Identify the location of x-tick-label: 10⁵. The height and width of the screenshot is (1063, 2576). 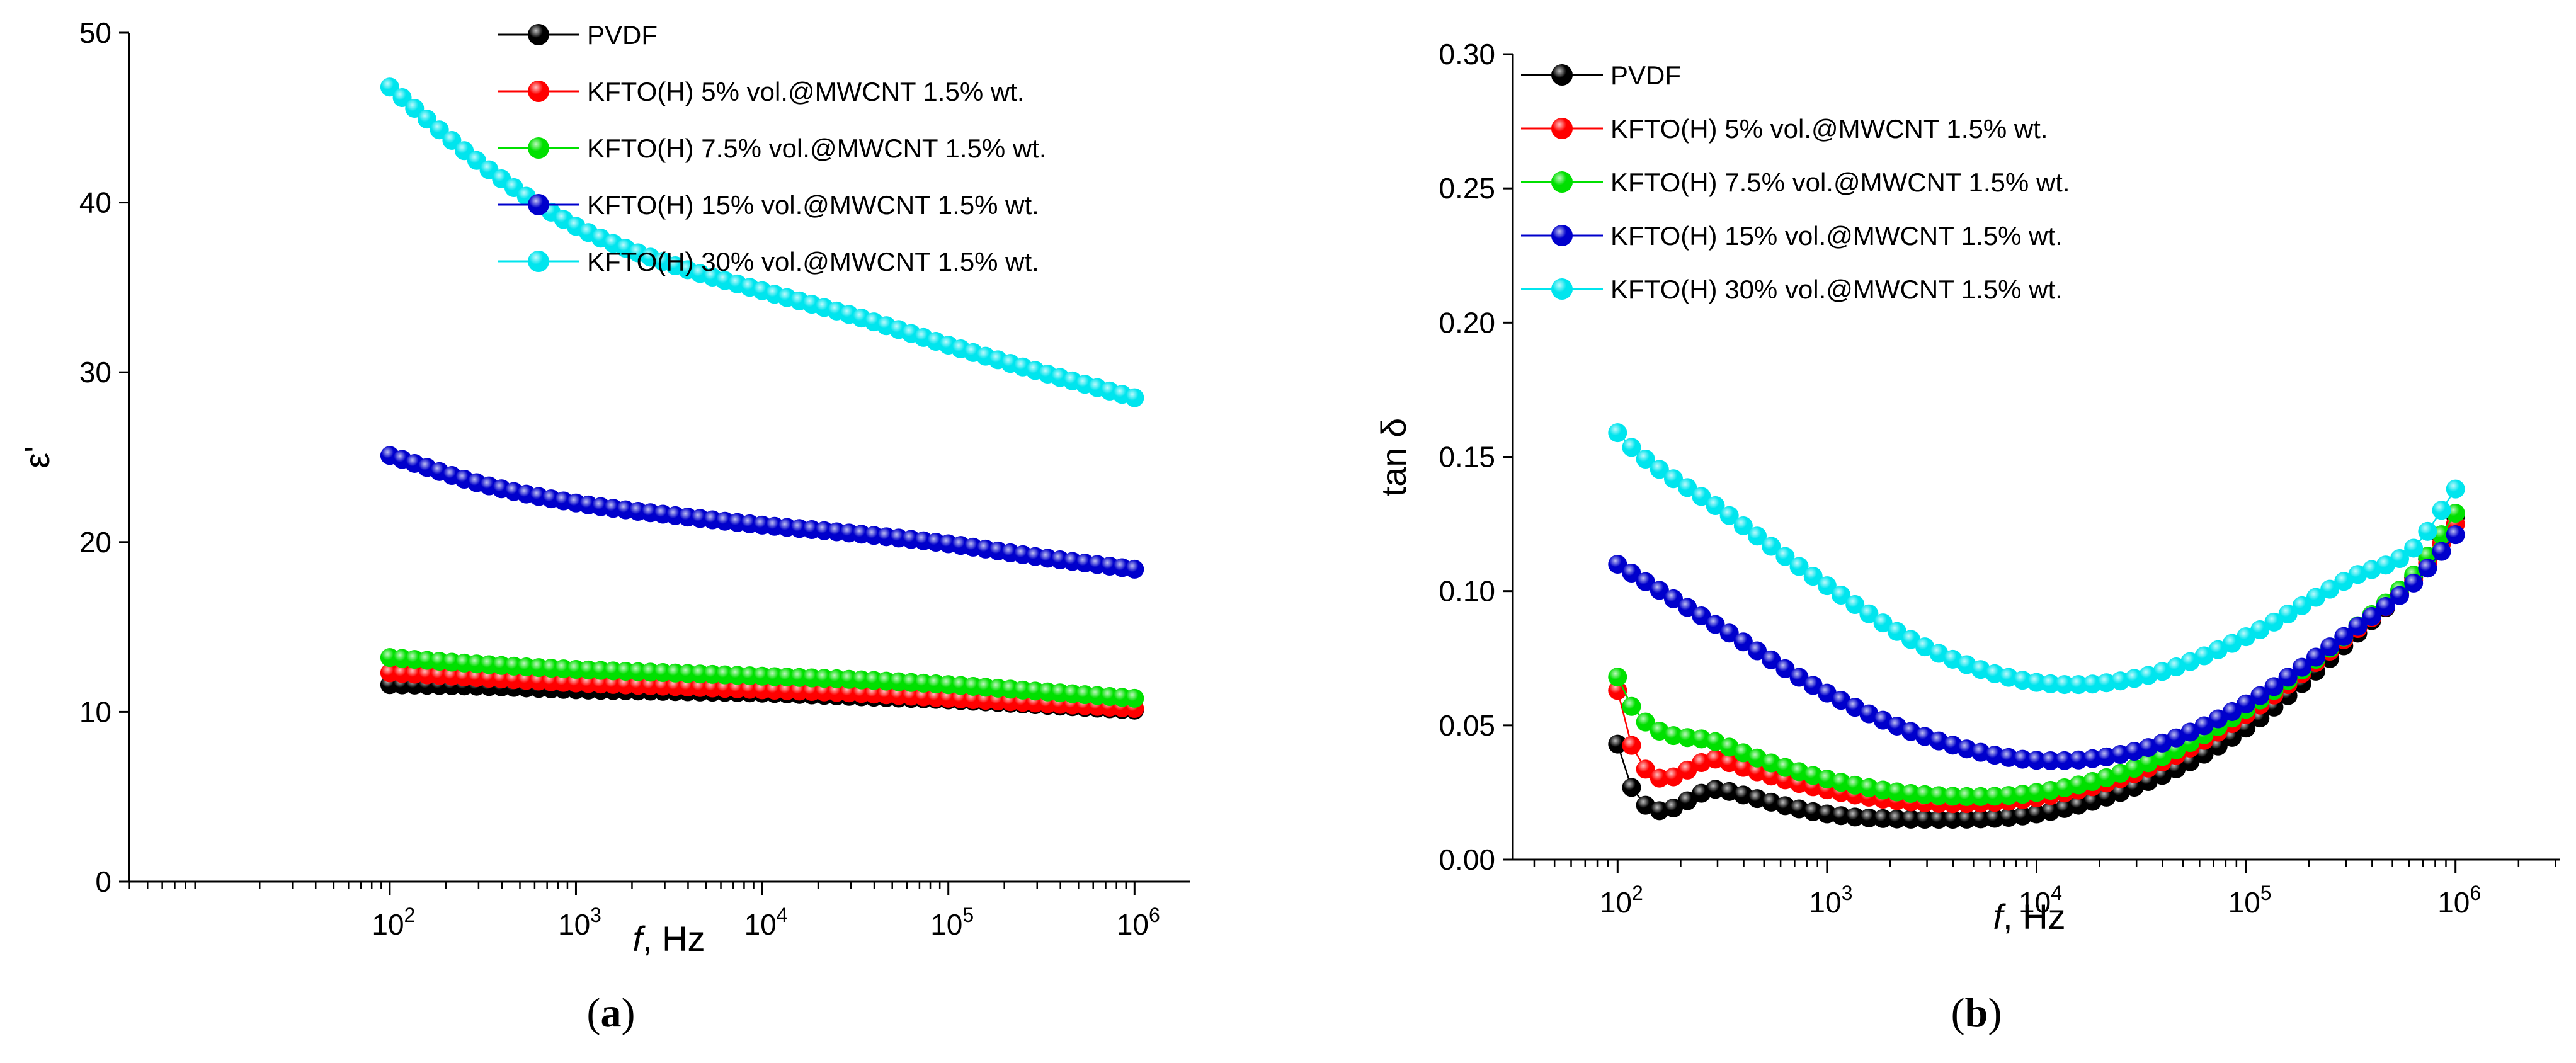
(2250, 901).